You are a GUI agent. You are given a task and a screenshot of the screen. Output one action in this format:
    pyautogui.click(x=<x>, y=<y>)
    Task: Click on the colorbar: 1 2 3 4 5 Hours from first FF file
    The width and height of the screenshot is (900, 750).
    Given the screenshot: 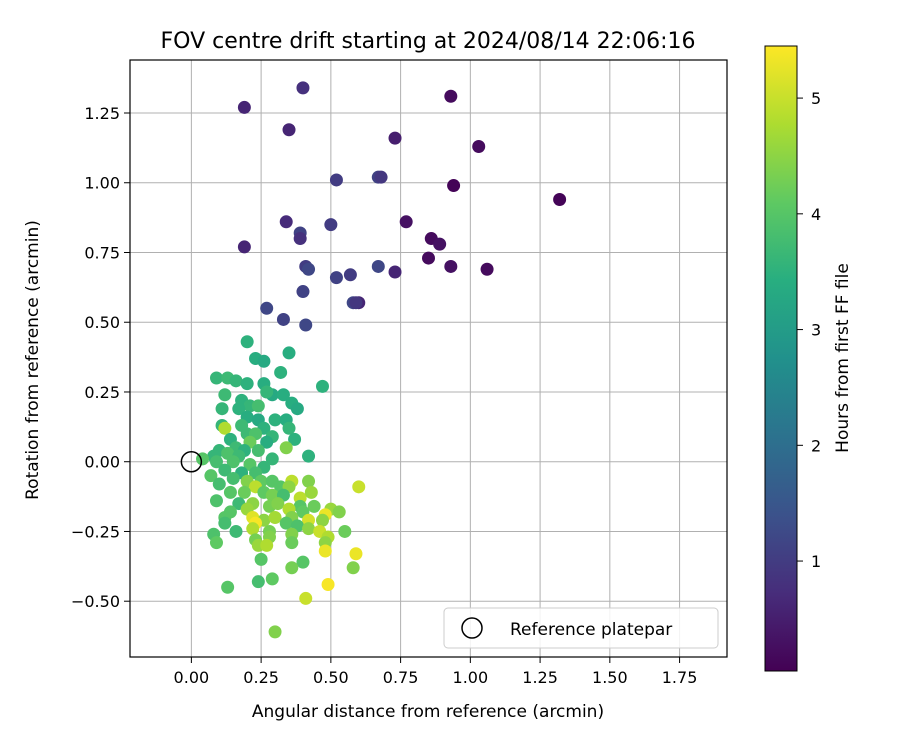 What is the action you would take?
    pyautogui.click(x=808, y=358)
    